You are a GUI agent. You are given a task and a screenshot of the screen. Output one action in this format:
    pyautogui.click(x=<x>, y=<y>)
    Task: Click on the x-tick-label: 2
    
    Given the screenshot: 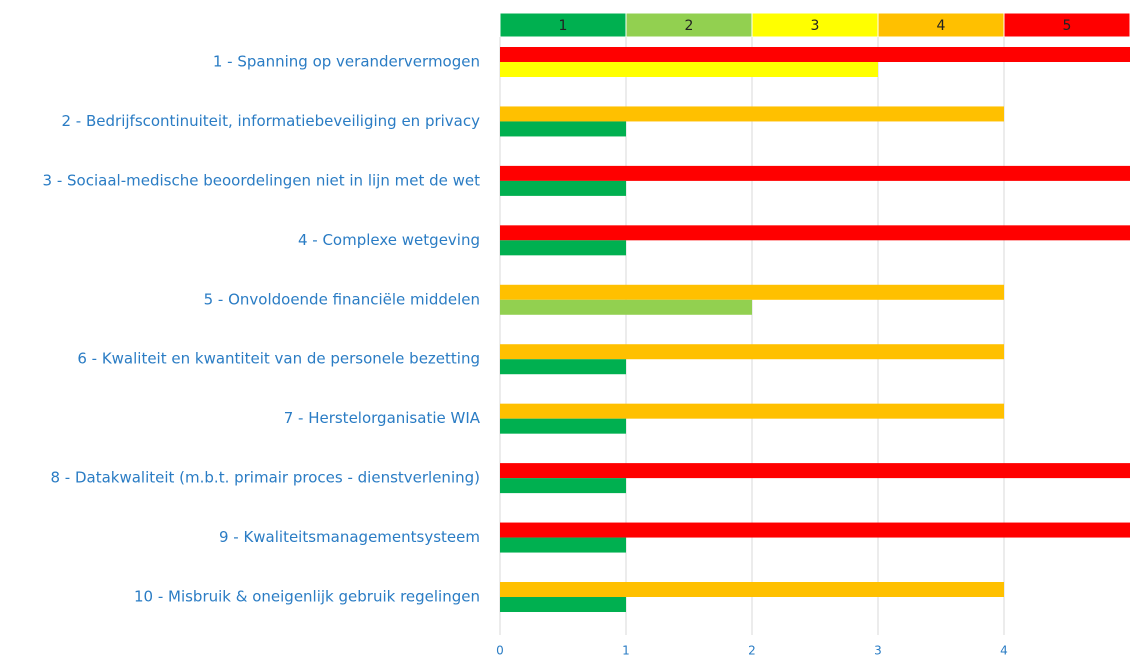 What is the action you would take?
    pyautogui.click(x=752, y=650)
    